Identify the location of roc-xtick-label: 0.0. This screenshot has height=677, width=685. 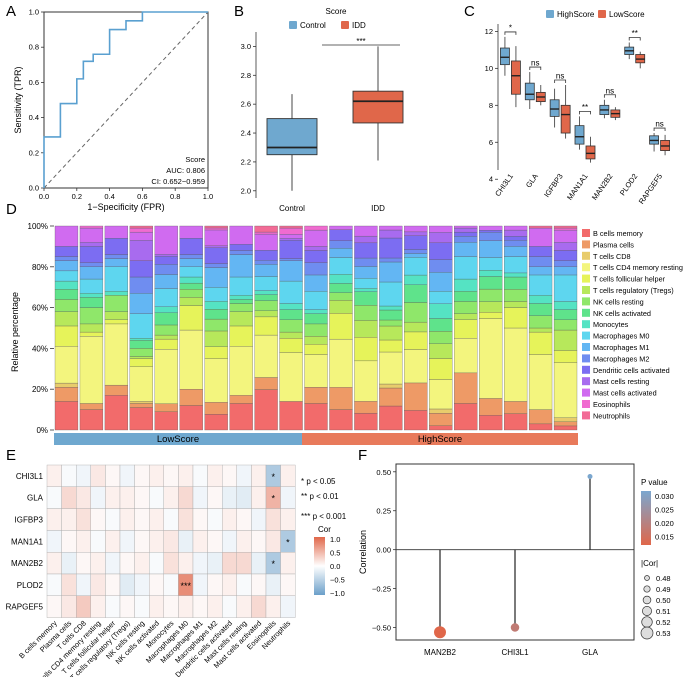
(44, 196).